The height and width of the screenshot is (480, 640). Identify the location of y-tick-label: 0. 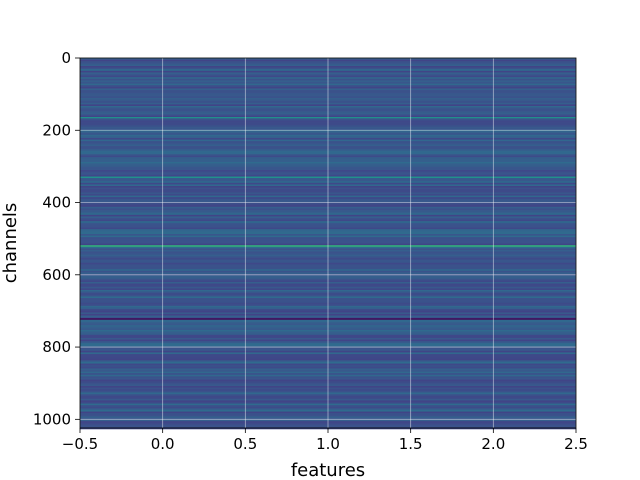
(66, 58).